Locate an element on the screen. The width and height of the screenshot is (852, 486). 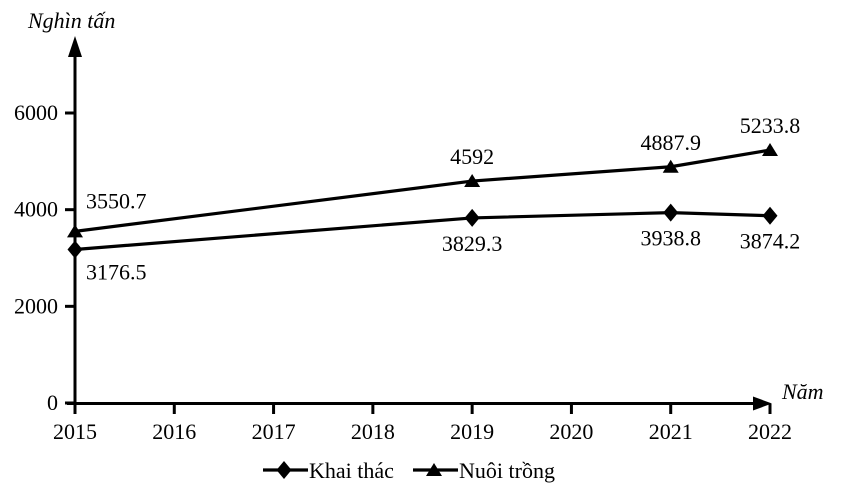
y-tick-label-4000: 4000 is located at coordinates (36, 209).